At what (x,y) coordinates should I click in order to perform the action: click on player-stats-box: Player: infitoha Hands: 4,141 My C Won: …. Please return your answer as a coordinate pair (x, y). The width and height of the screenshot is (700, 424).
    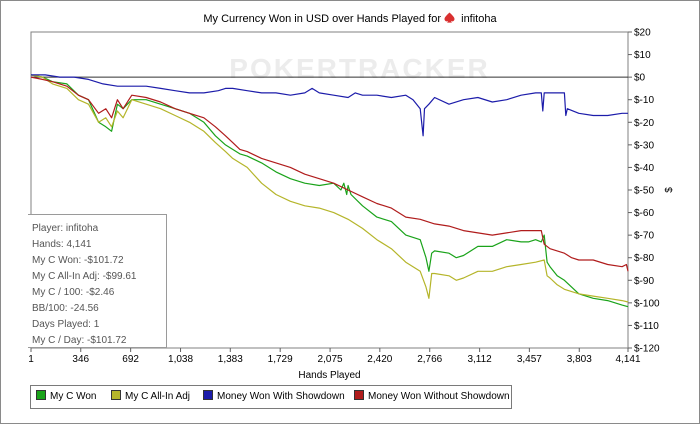
    Looking at the image, I should click on (97, 281).